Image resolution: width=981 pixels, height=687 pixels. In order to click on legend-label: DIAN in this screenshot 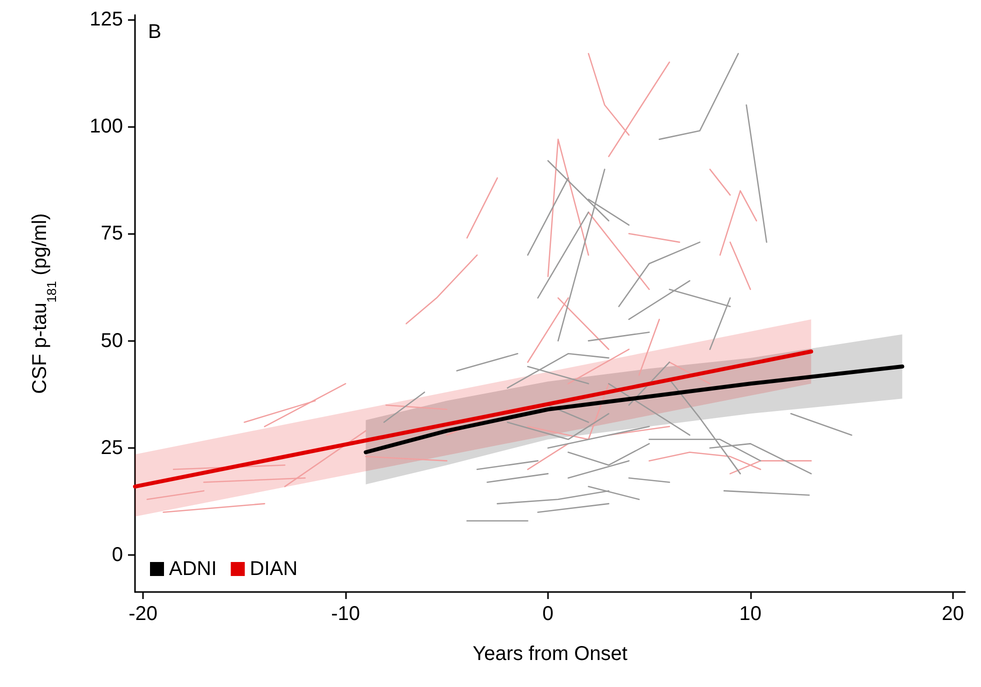, I will do `click(274, 569)`.